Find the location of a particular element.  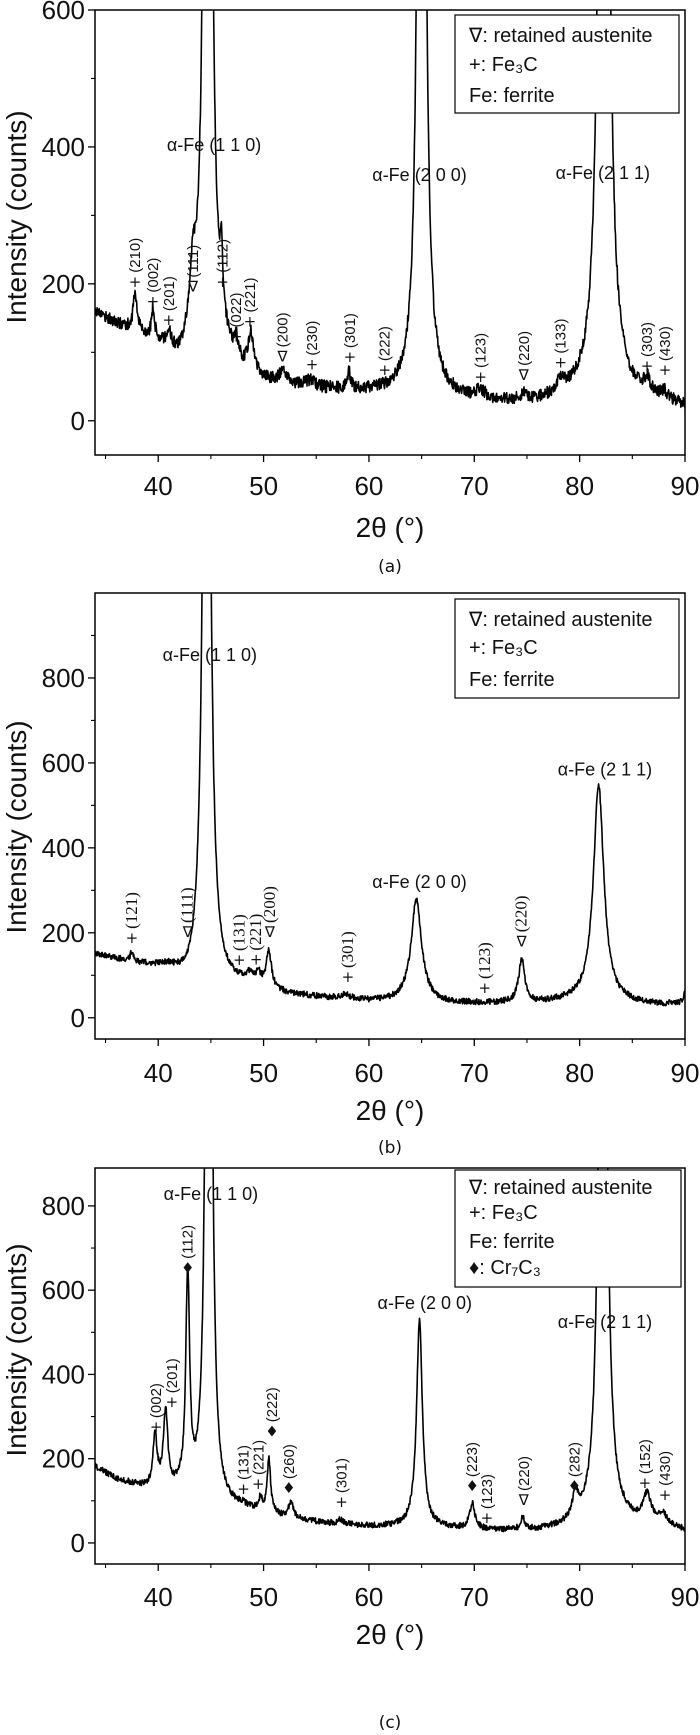

y-tick-label: 400 is located at coordinates (63, 848).